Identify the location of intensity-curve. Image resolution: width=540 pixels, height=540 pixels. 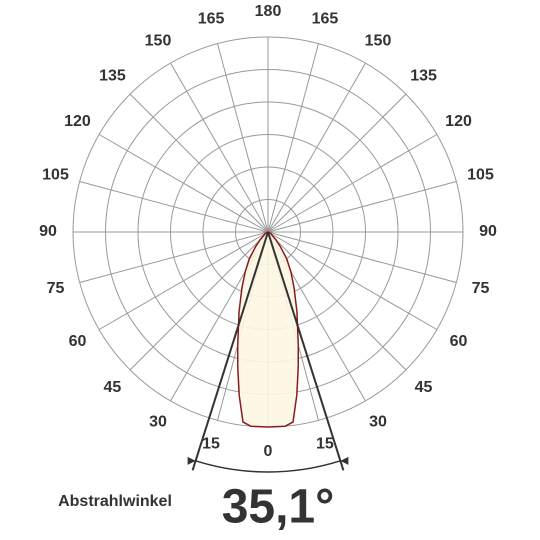
(268, 329).